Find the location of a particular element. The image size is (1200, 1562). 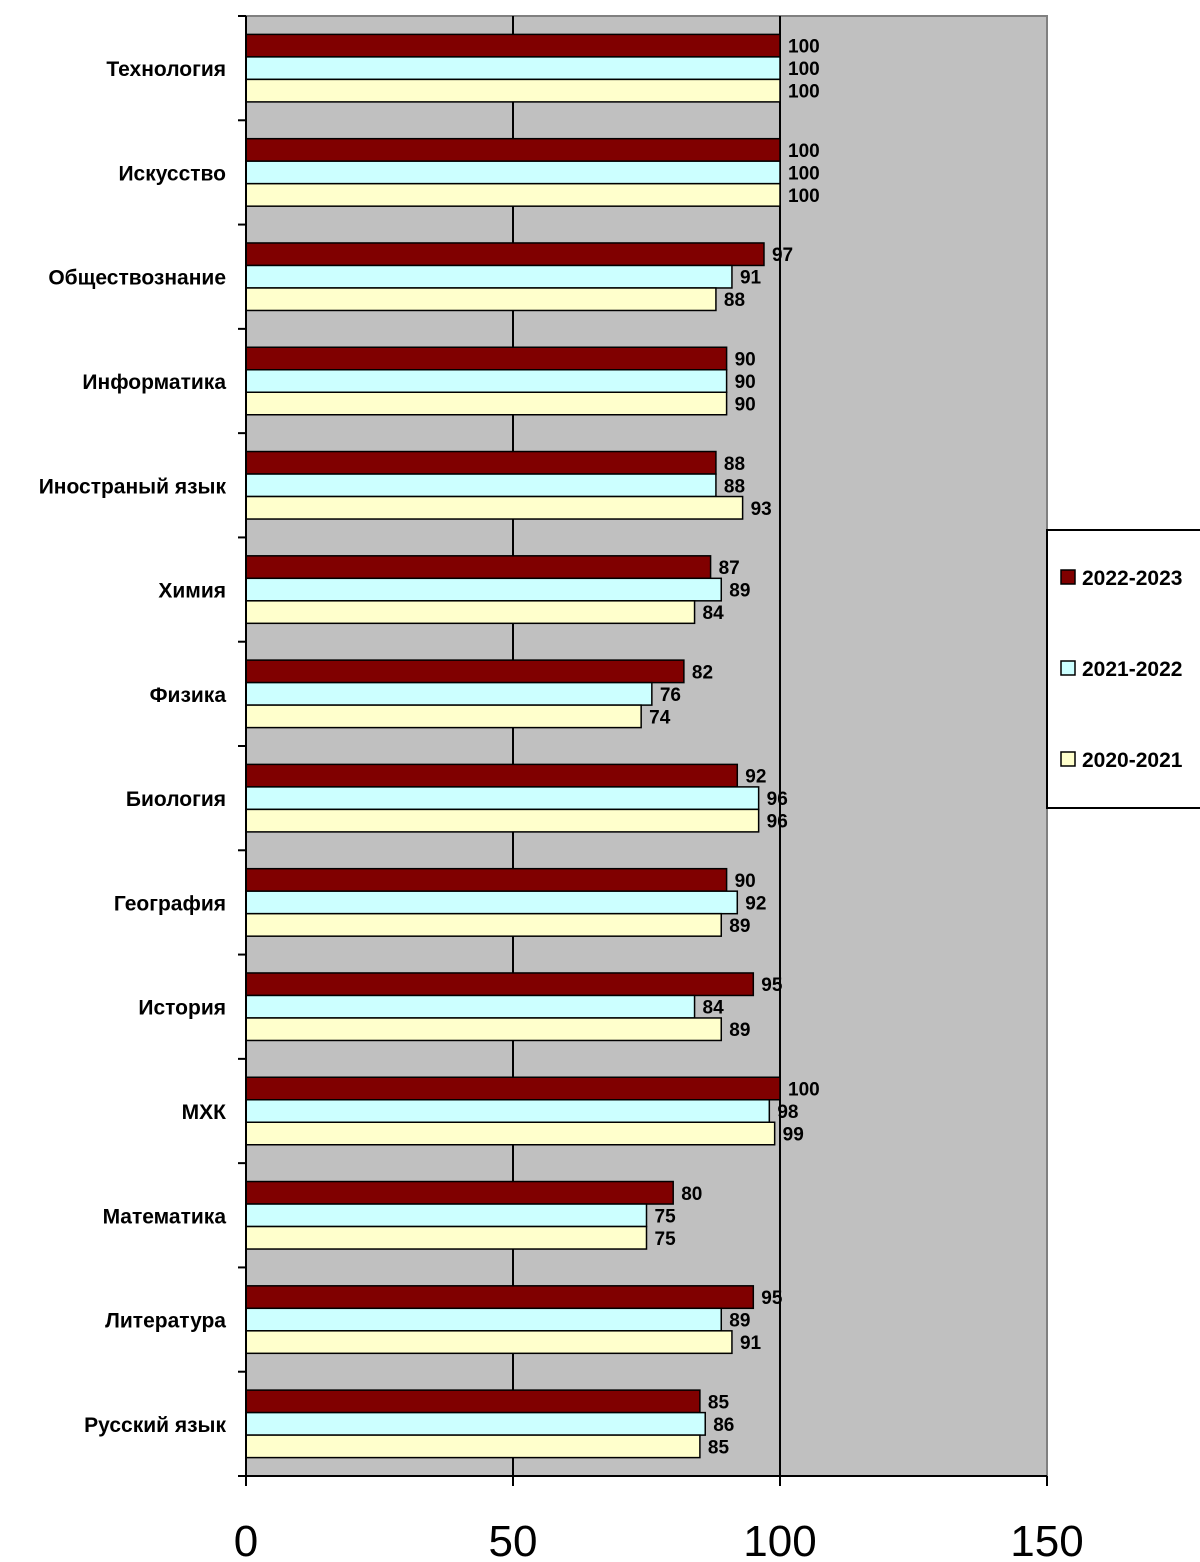

data-label: 76 is located at coordinates (670, 695).